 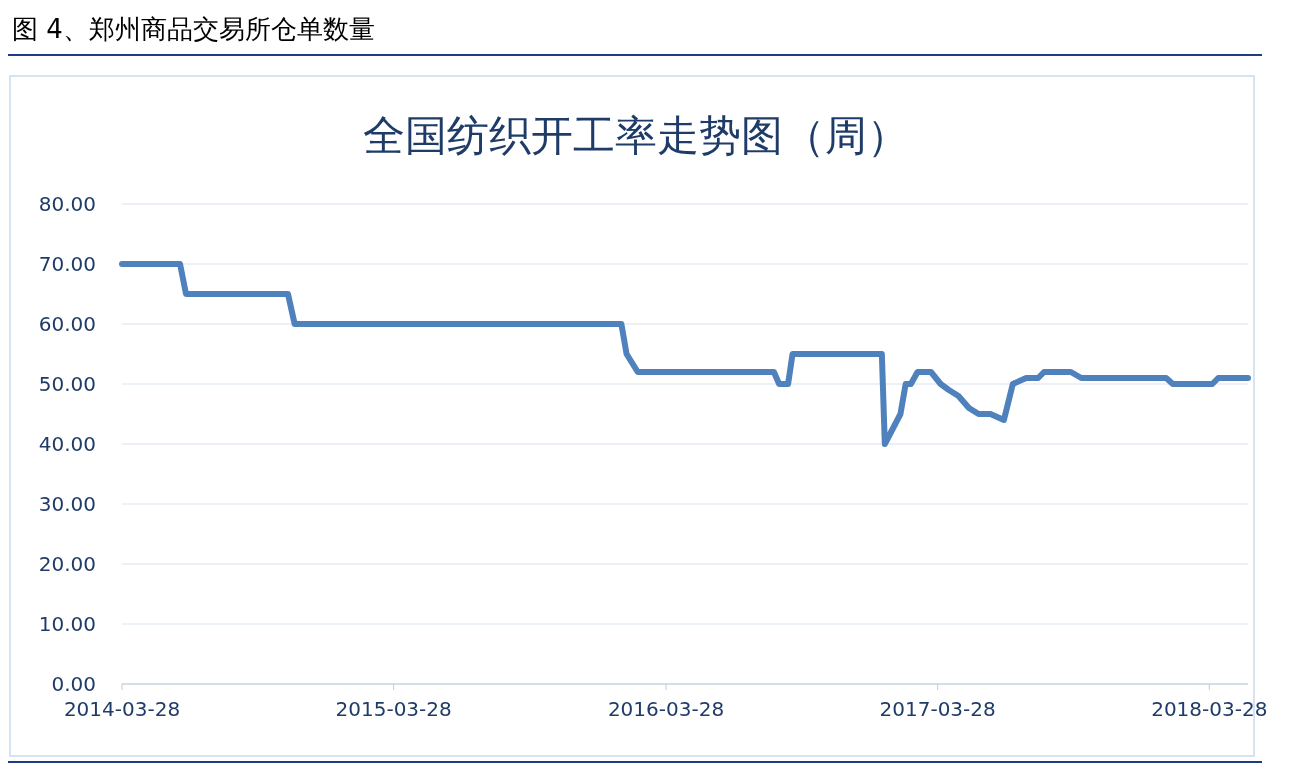 What do you see at coordinates (67, 504) in the screenshot?
I see `y-tick-label: 30.00` at bounding box center [67, 504].